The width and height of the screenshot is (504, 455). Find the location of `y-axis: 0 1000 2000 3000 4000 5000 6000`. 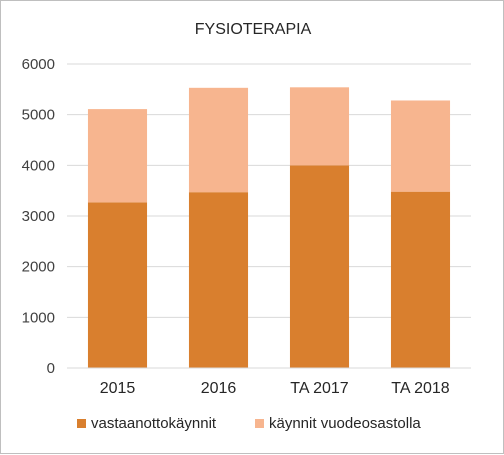

y-axis: 0 1000 2000 3000 4000 5000 6000 is located at coordinates (38, 216).